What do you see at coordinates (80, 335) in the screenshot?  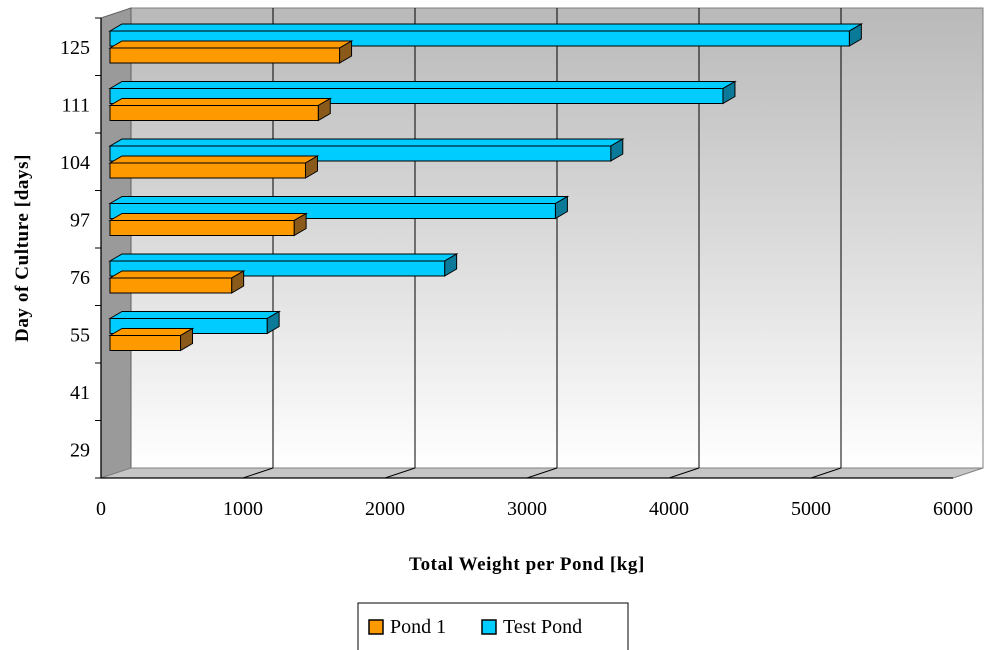 I see `y-tick-label: 55` at bounding box center [80, 335].